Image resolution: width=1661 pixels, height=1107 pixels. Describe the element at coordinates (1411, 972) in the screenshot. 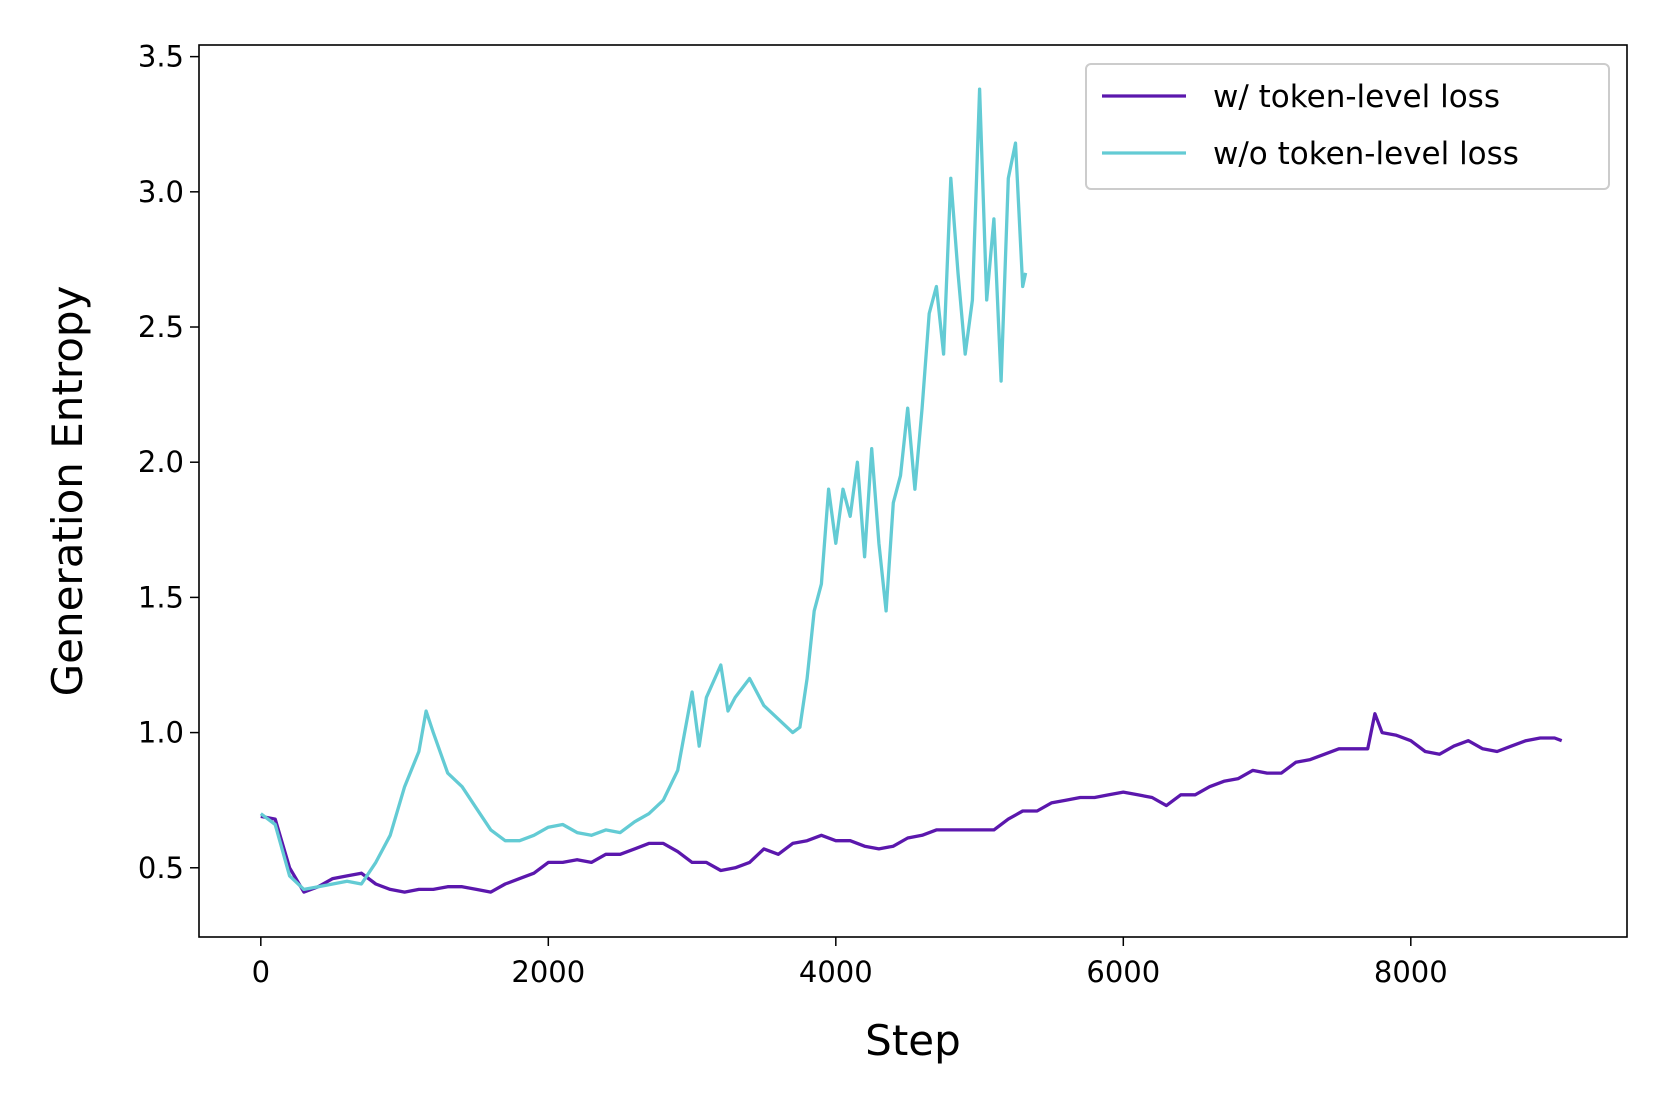

I see `x-tick-label: 8000` at that location.